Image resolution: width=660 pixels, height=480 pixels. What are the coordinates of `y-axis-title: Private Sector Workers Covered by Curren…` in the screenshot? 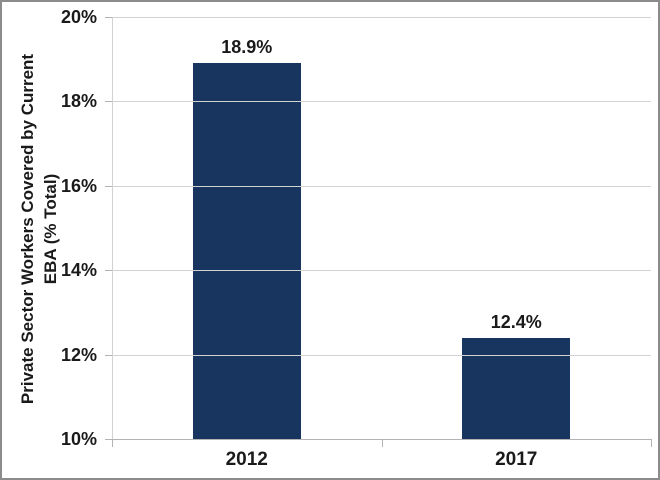 It's located at (39, 229).